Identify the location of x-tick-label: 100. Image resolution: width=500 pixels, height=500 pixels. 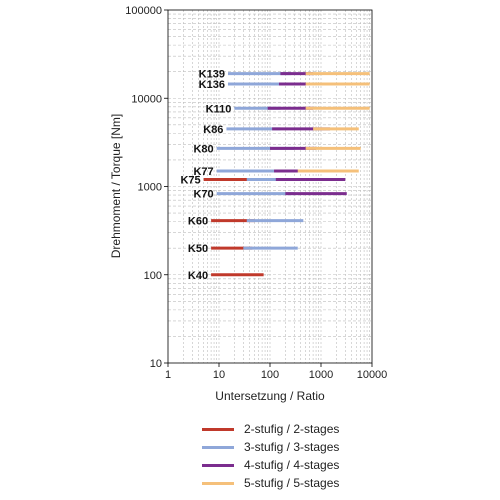
(270, 375).